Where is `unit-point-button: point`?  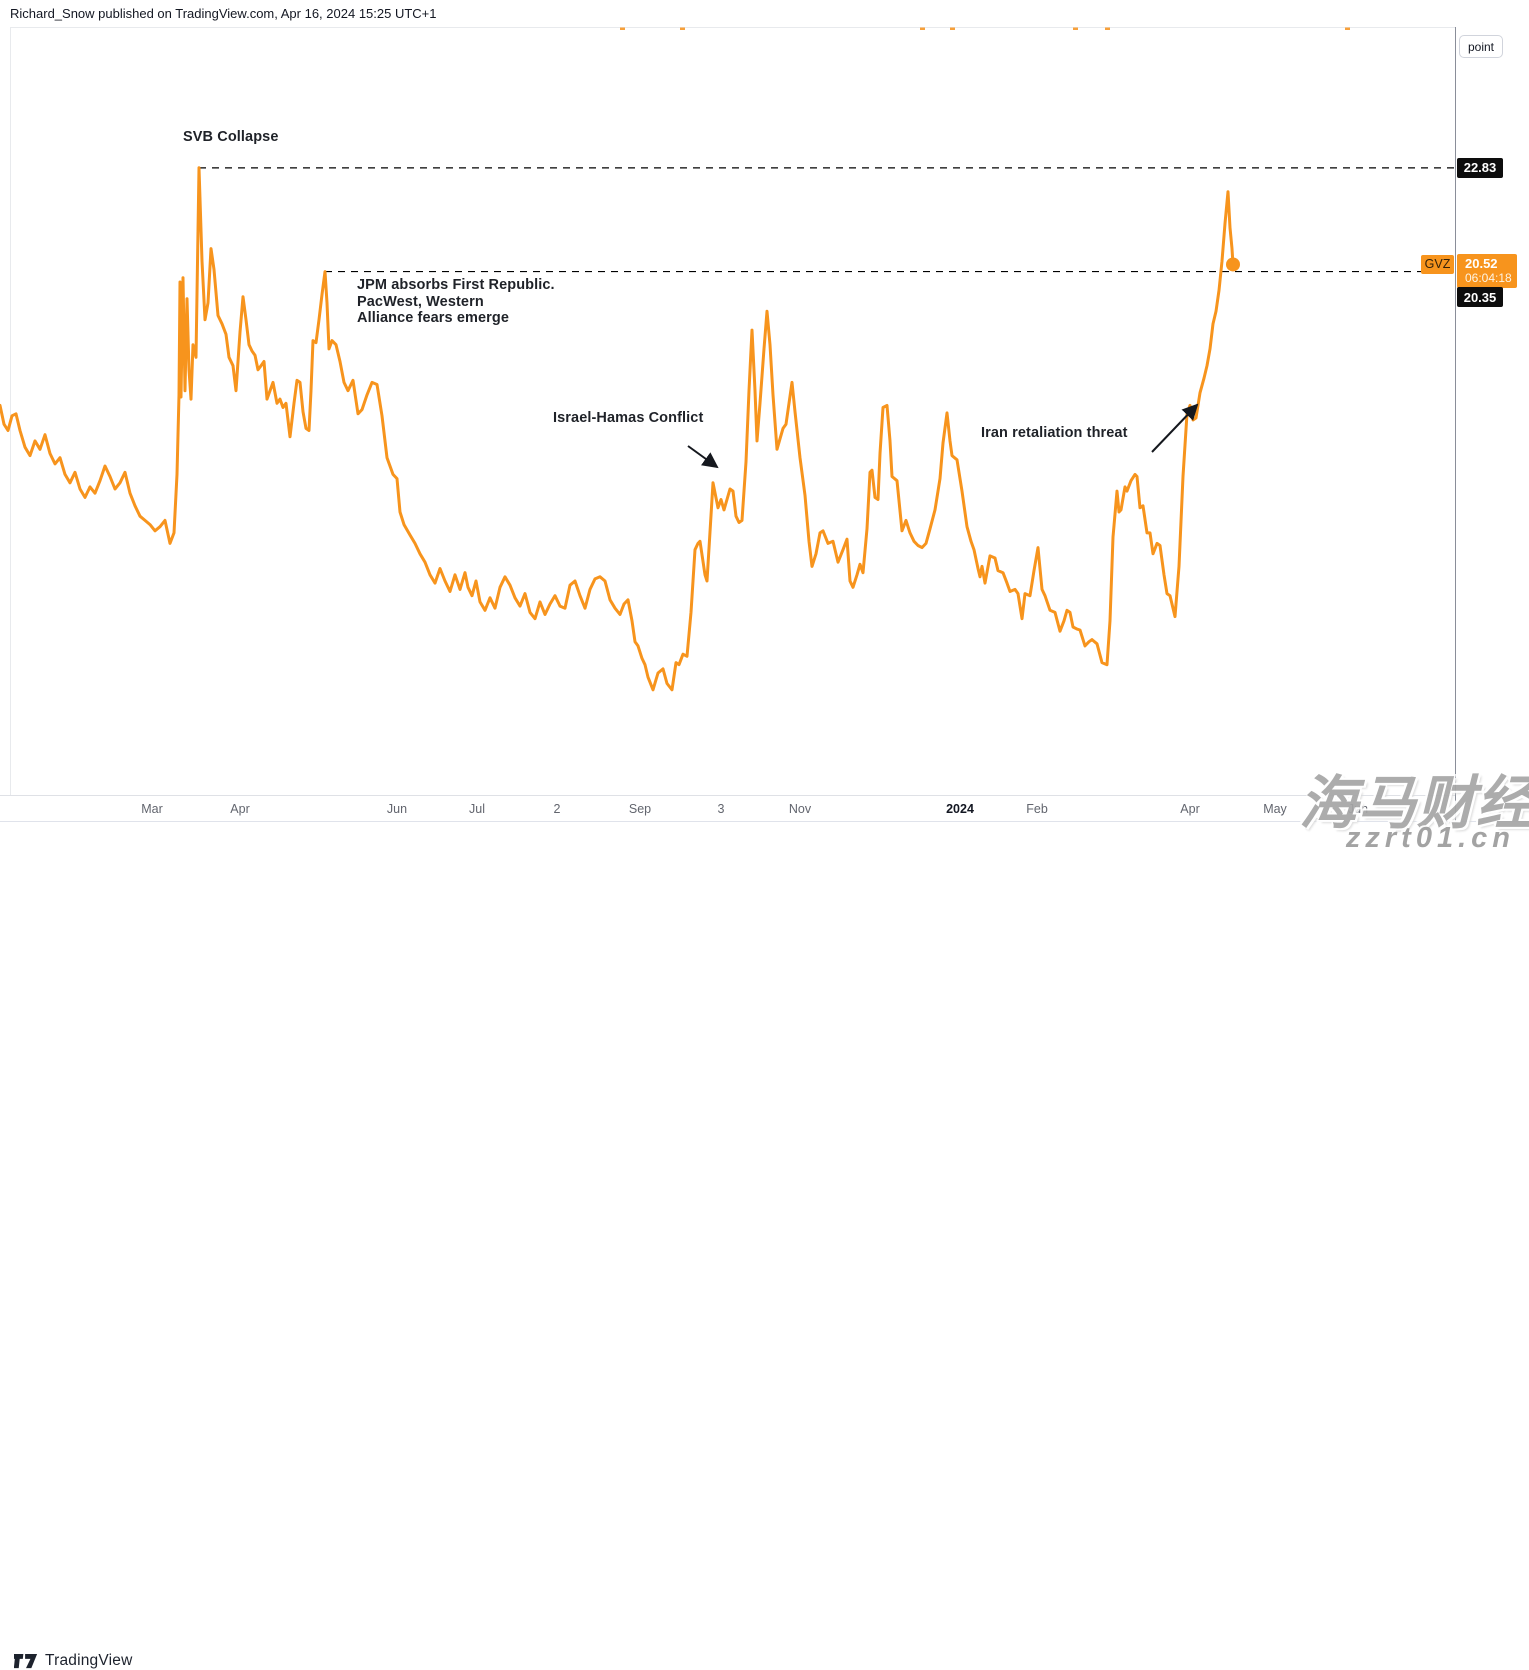 unit-point-button: point is located at coordinates (1481, 46).